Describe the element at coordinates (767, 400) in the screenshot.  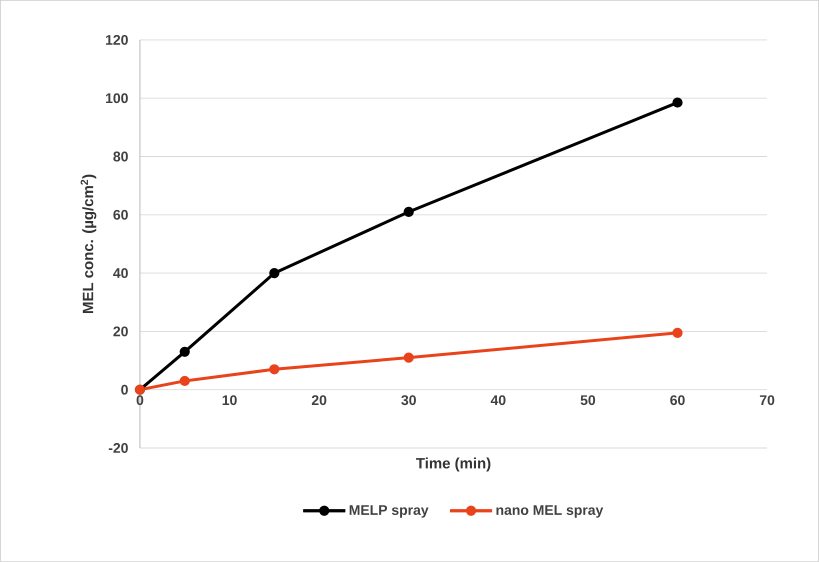
I see `x-tick-label: 70` at that location.